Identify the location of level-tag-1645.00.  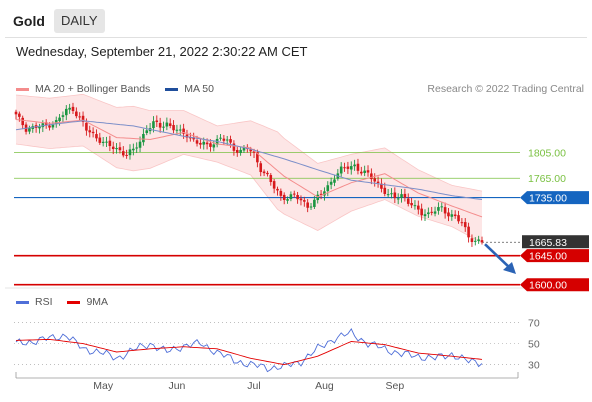
(554, 256).